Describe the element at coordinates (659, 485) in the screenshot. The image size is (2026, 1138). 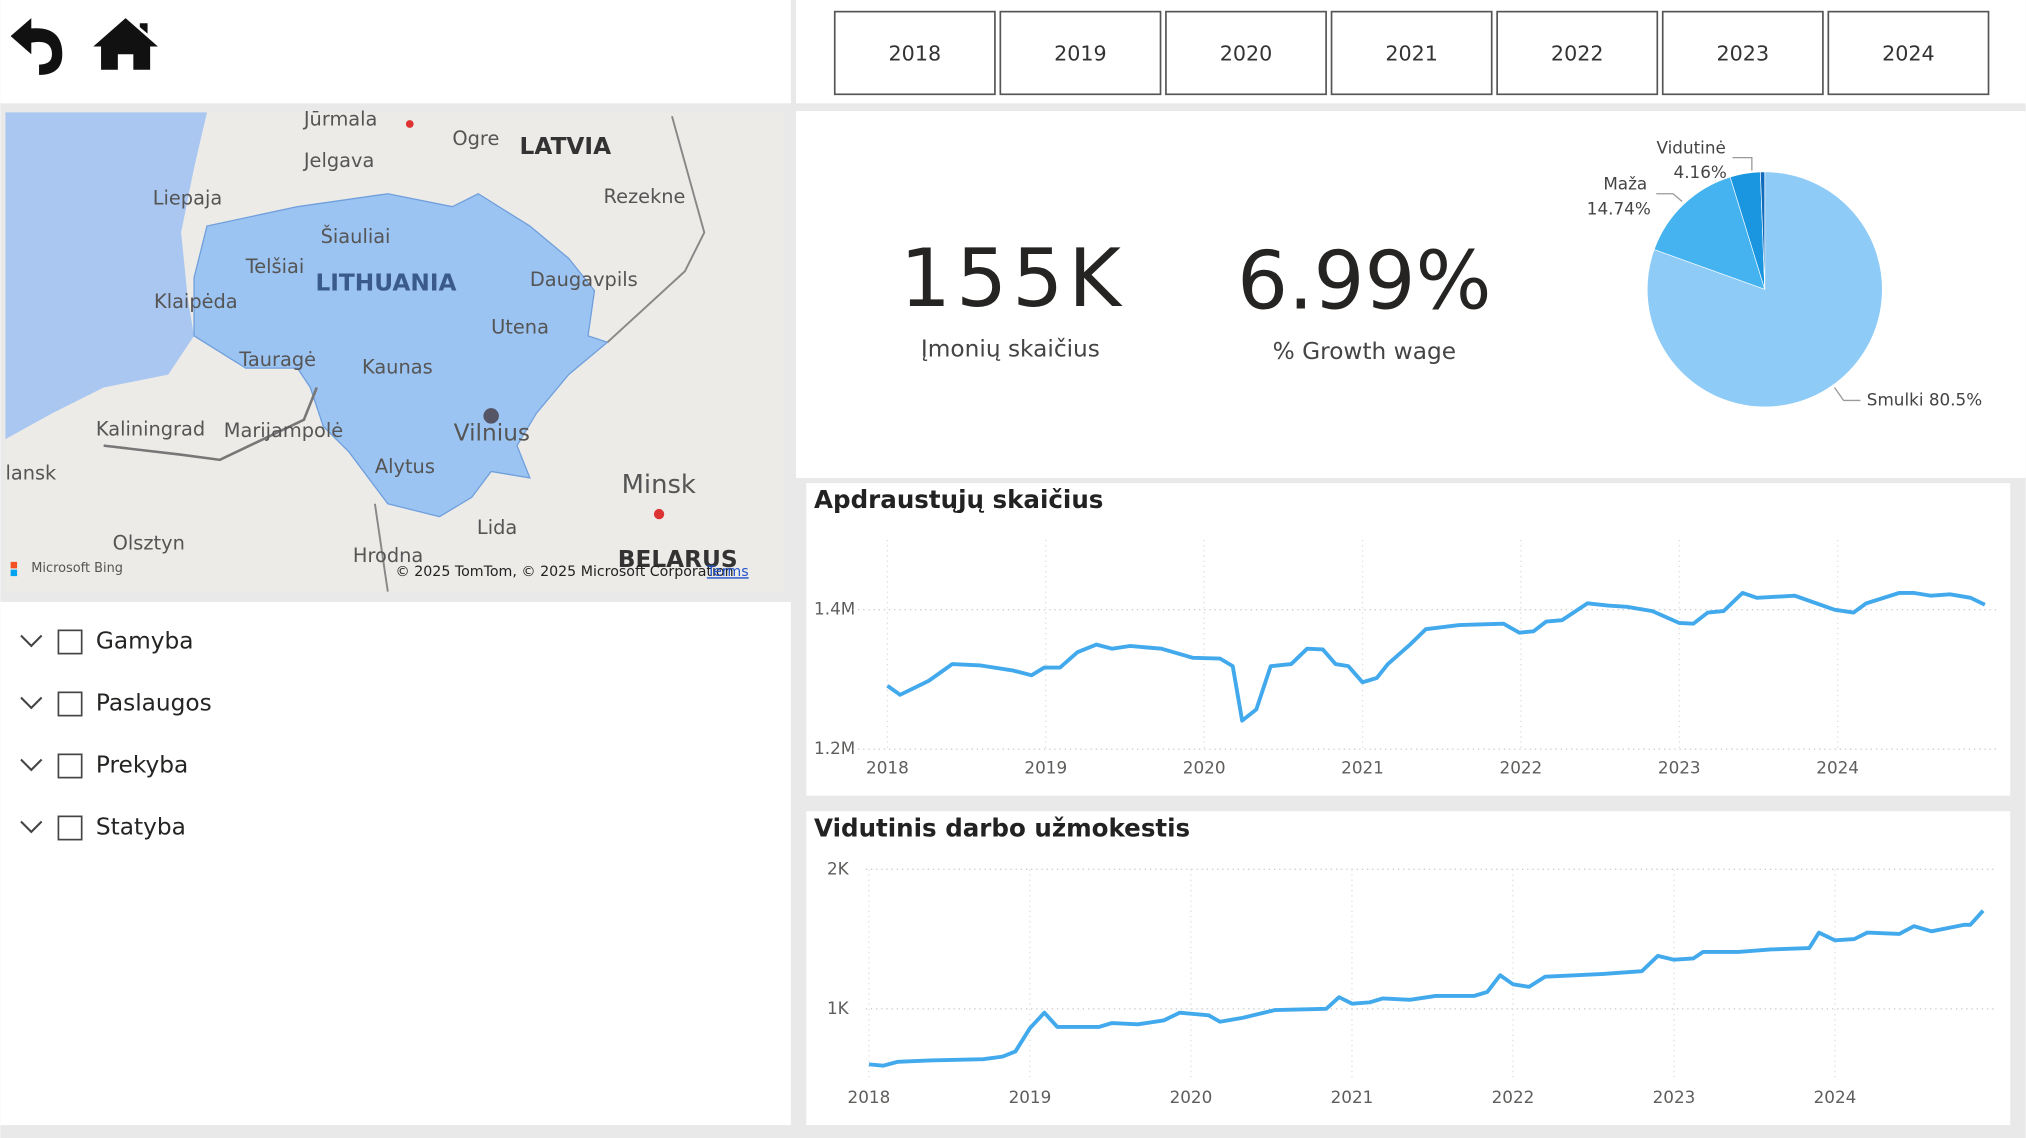
I see `map-label: Minsk` at that location.